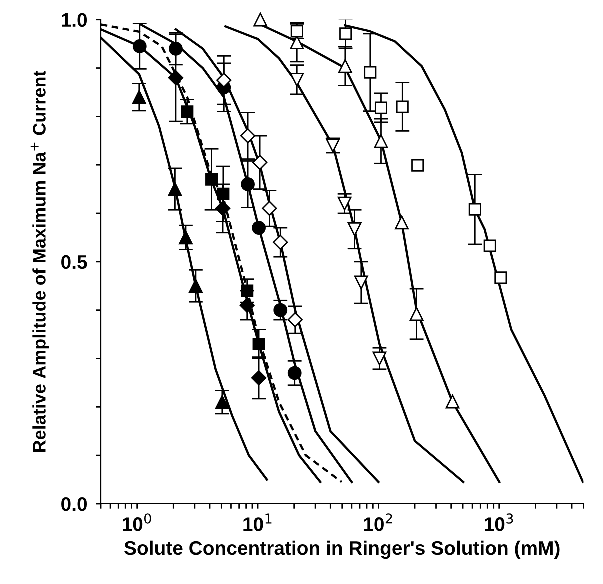 Image resolution: width=603 pixels, height=584 pixels. What do you see at coordinates (342, 550) in the screenshot?
I see `x-axis-title: Solute Concentration in Ringer's Solution (mM)` at bounding box center [342, 550].